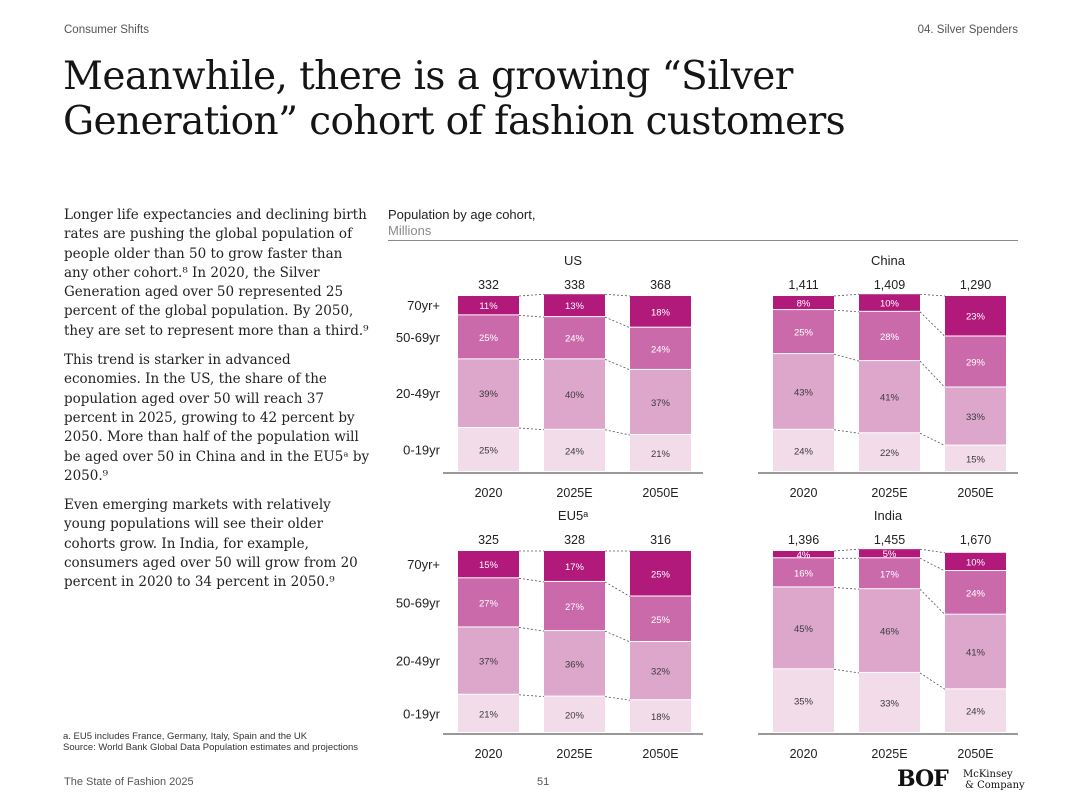  Describe the element at coordinates (923, 779) in the screenshot. I see `bof-logo: BOF` at that location.